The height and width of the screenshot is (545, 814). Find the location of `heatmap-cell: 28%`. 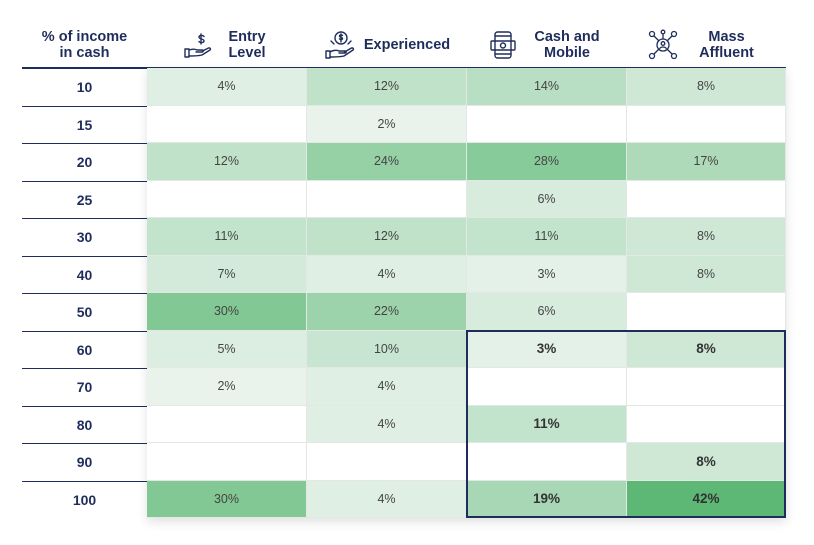

heatmap-cell: 28% is located at coordinates (547, 162).